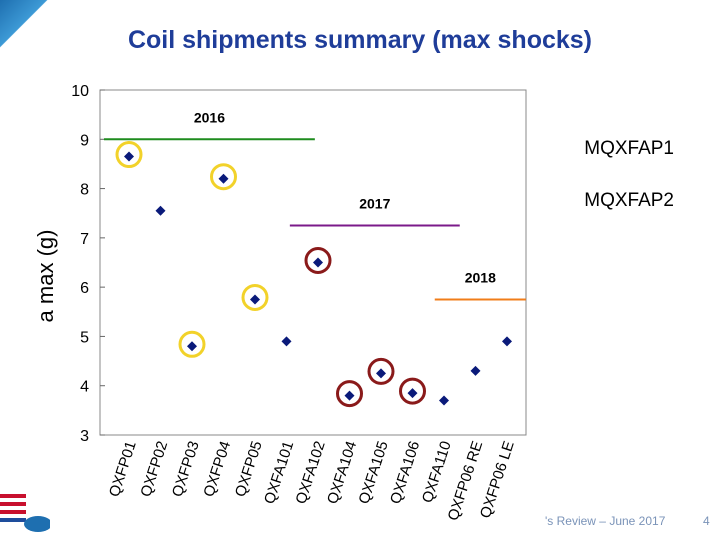 The image size is (720, 543). What do you see at coordinates (605, 521) in the screenshot?
I see `footer-text: 's Review – June 2017` at bounding box center [605, 521].